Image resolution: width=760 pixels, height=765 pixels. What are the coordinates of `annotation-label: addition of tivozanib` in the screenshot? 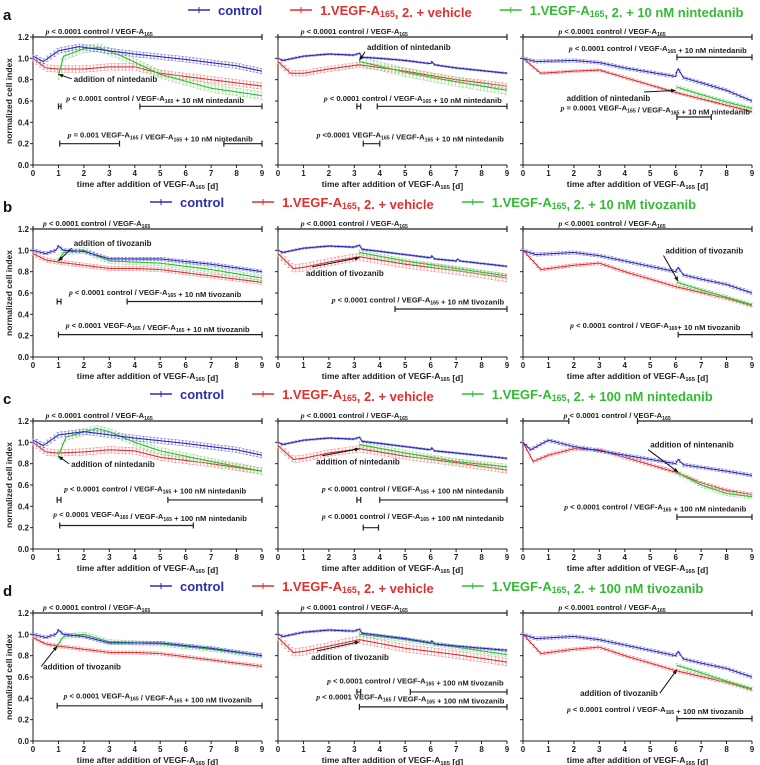 It's located at (704, 251).